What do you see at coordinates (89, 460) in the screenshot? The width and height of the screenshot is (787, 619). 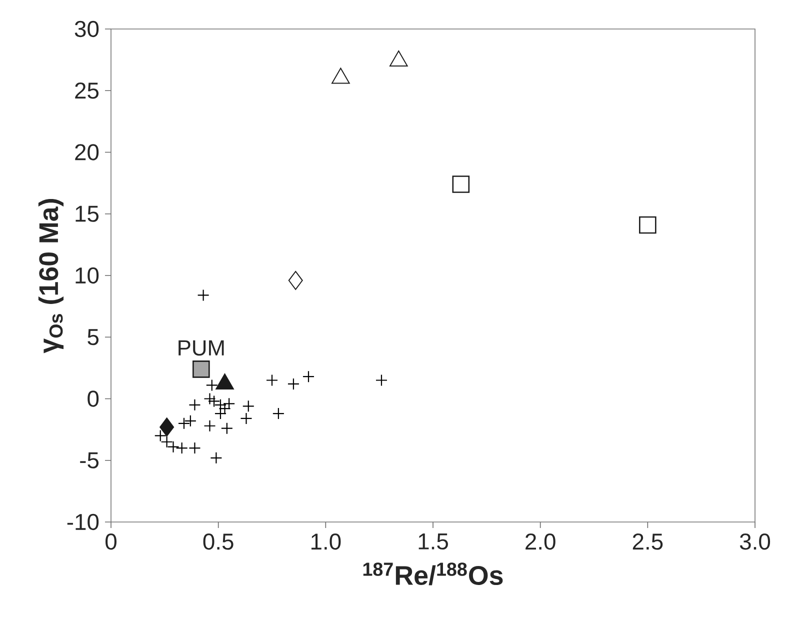 I see `y-tick-label: -5` at bounding box center [89, 460].